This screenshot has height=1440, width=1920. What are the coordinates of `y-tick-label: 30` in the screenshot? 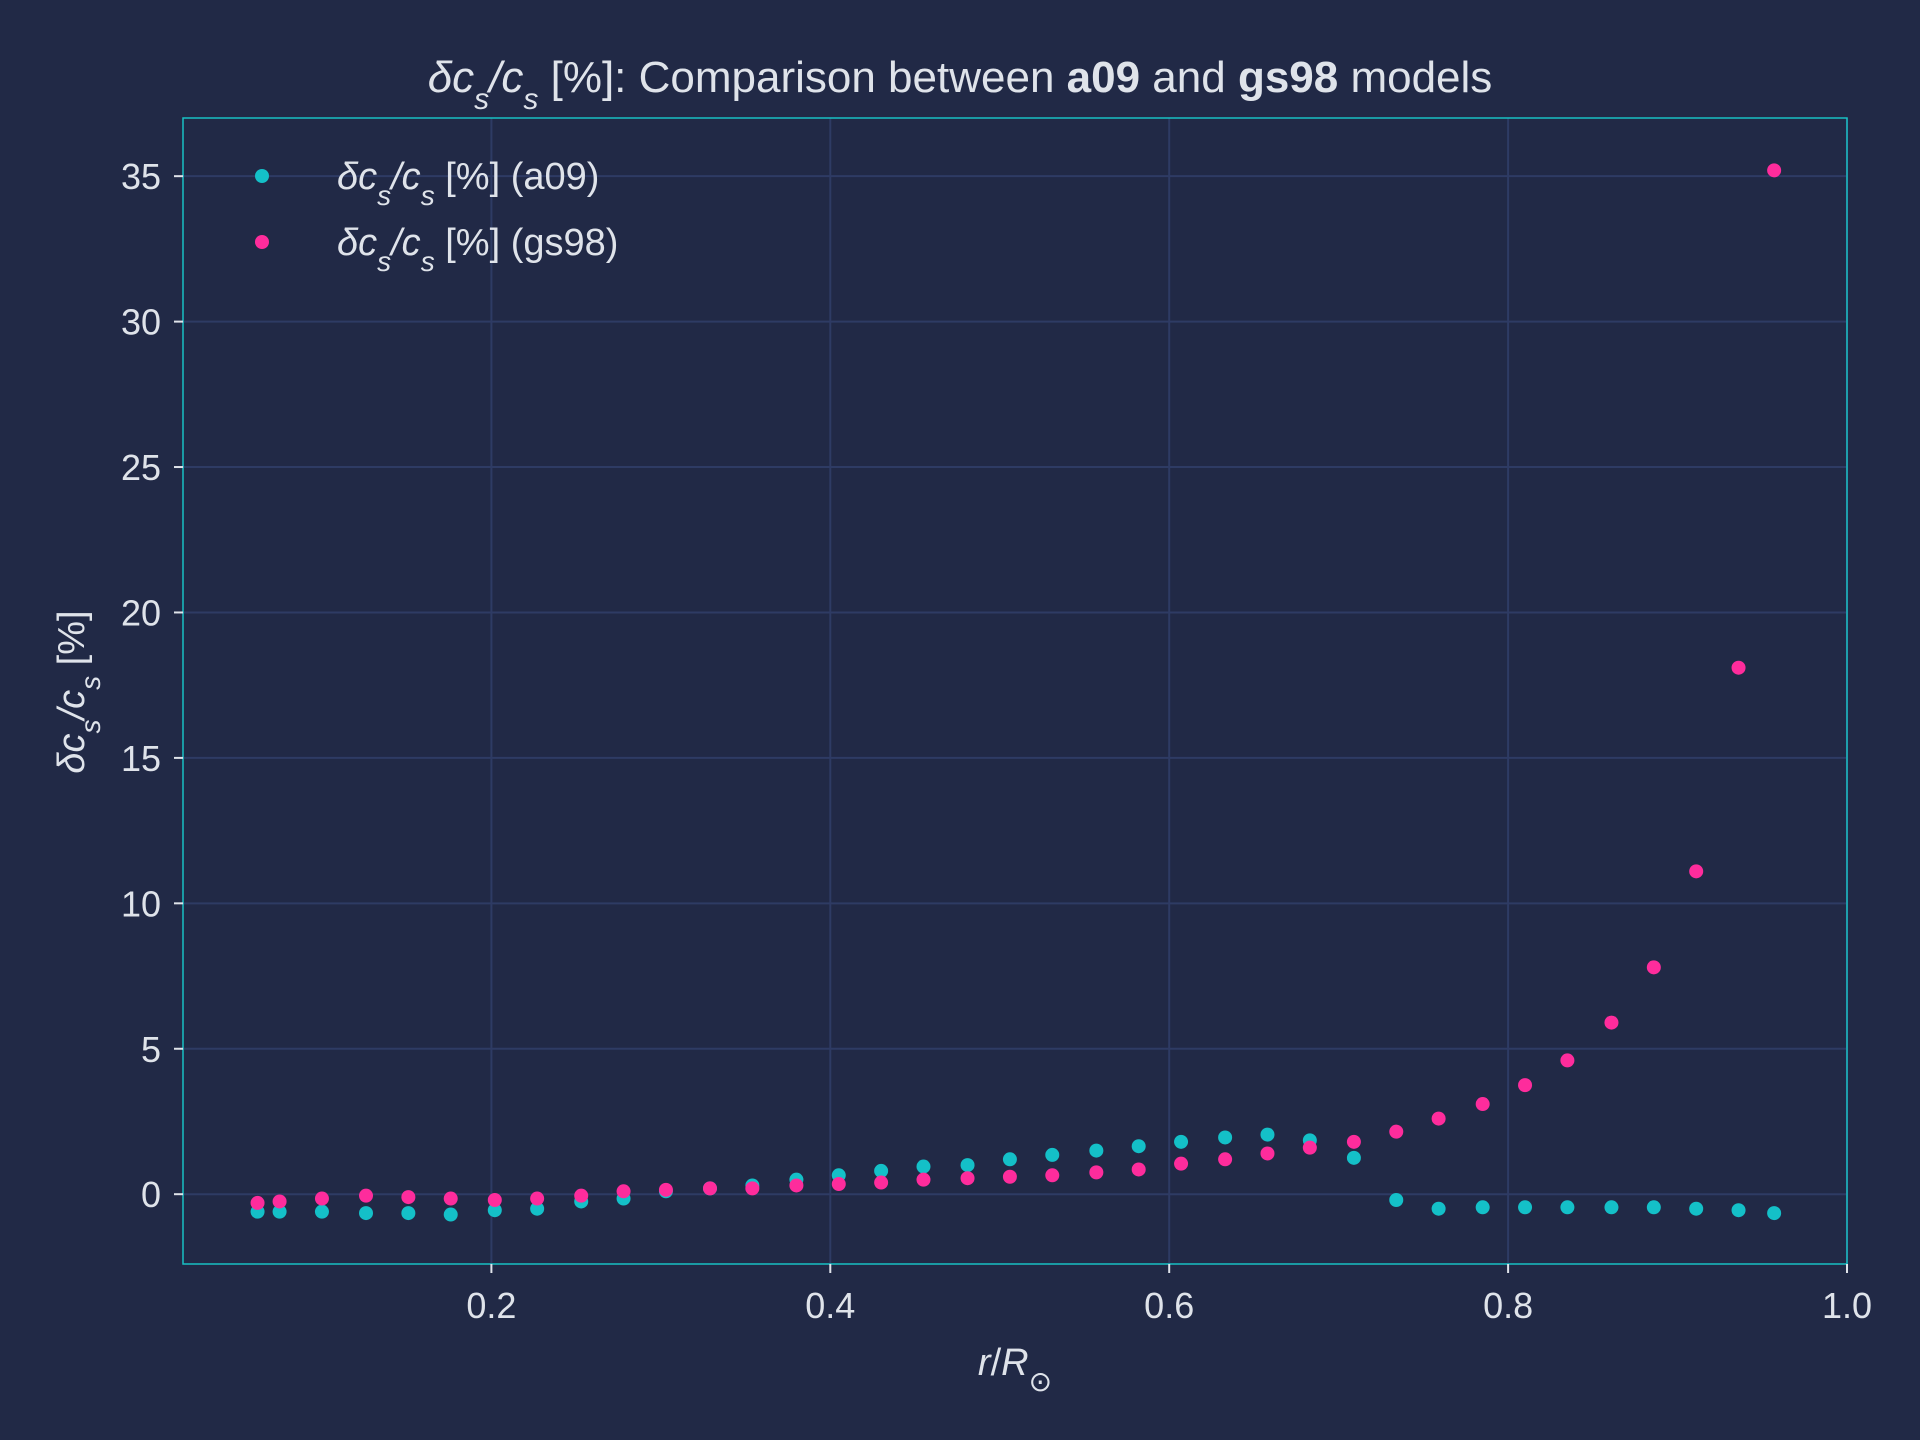 It's located at (141, 322).